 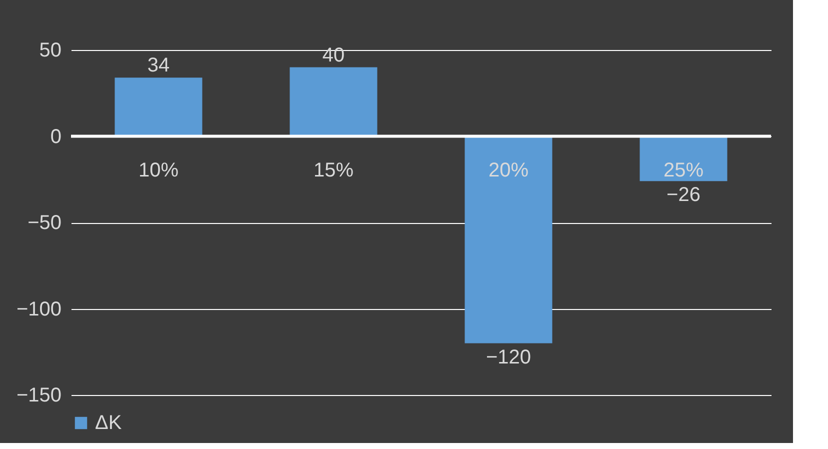 I want to click on x-tick-label: 15%, so click(x=333, y=170).